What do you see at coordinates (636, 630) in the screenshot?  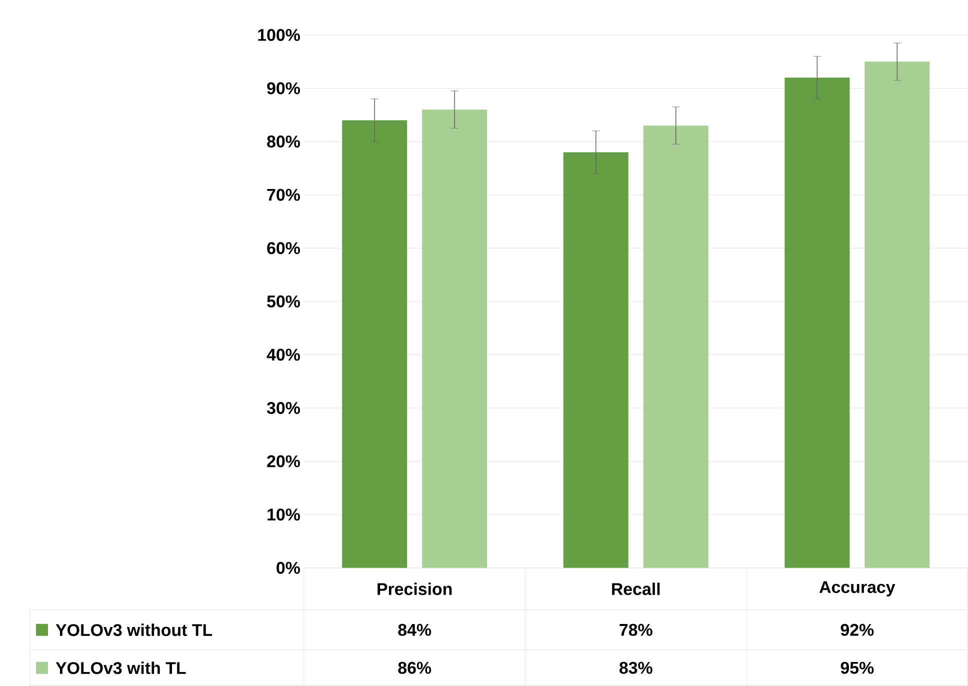 I see `data-label: 78%` at bounding box center [636, 630].